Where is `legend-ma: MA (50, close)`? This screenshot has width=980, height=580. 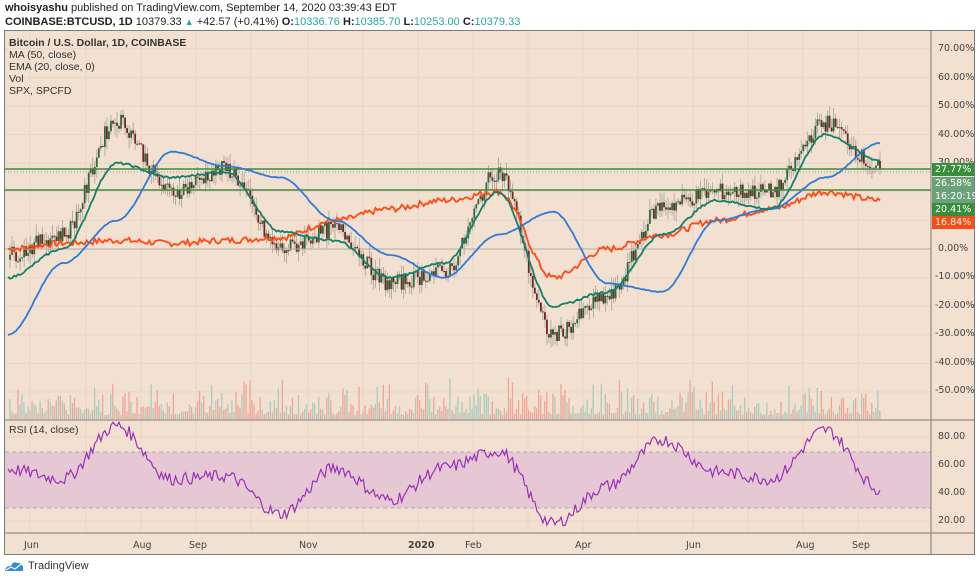
legend-ma: MA (50, close) is located at coordinates (43, 55).